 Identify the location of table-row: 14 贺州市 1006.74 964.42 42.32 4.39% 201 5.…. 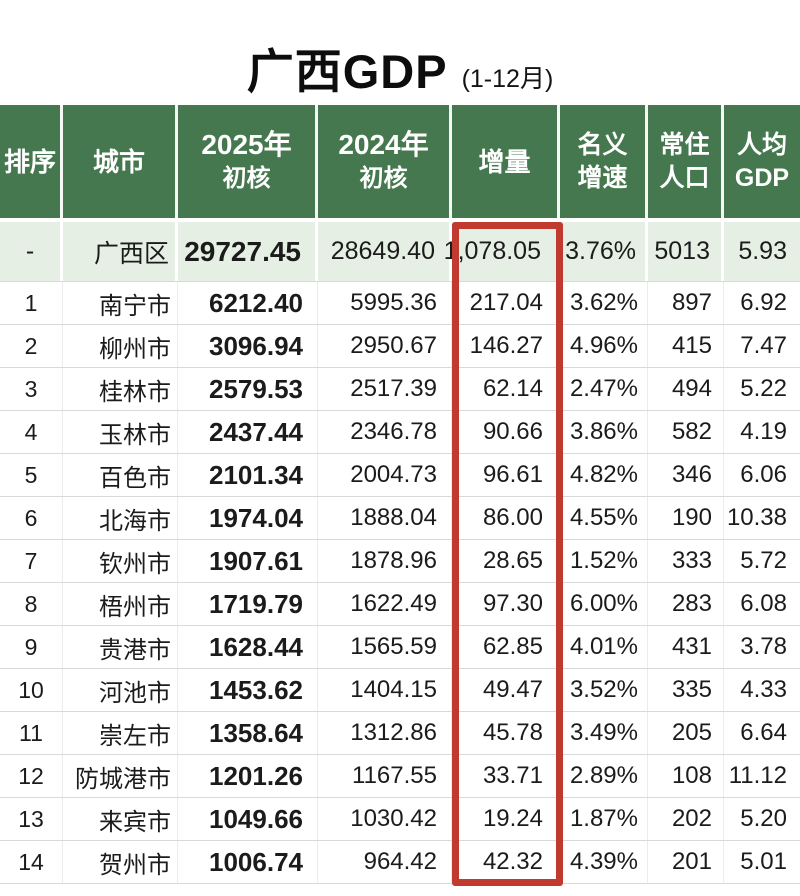
(400, 861).